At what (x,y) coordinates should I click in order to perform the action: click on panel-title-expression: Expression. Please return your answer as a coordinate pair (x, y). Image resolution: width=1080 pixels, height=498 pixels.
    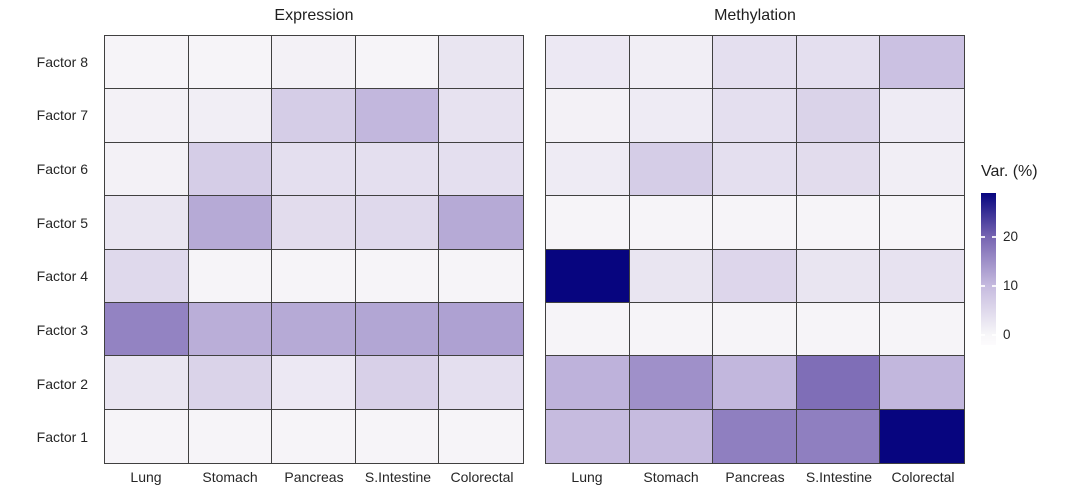
    Looking at the image, I should click on (314, 15).